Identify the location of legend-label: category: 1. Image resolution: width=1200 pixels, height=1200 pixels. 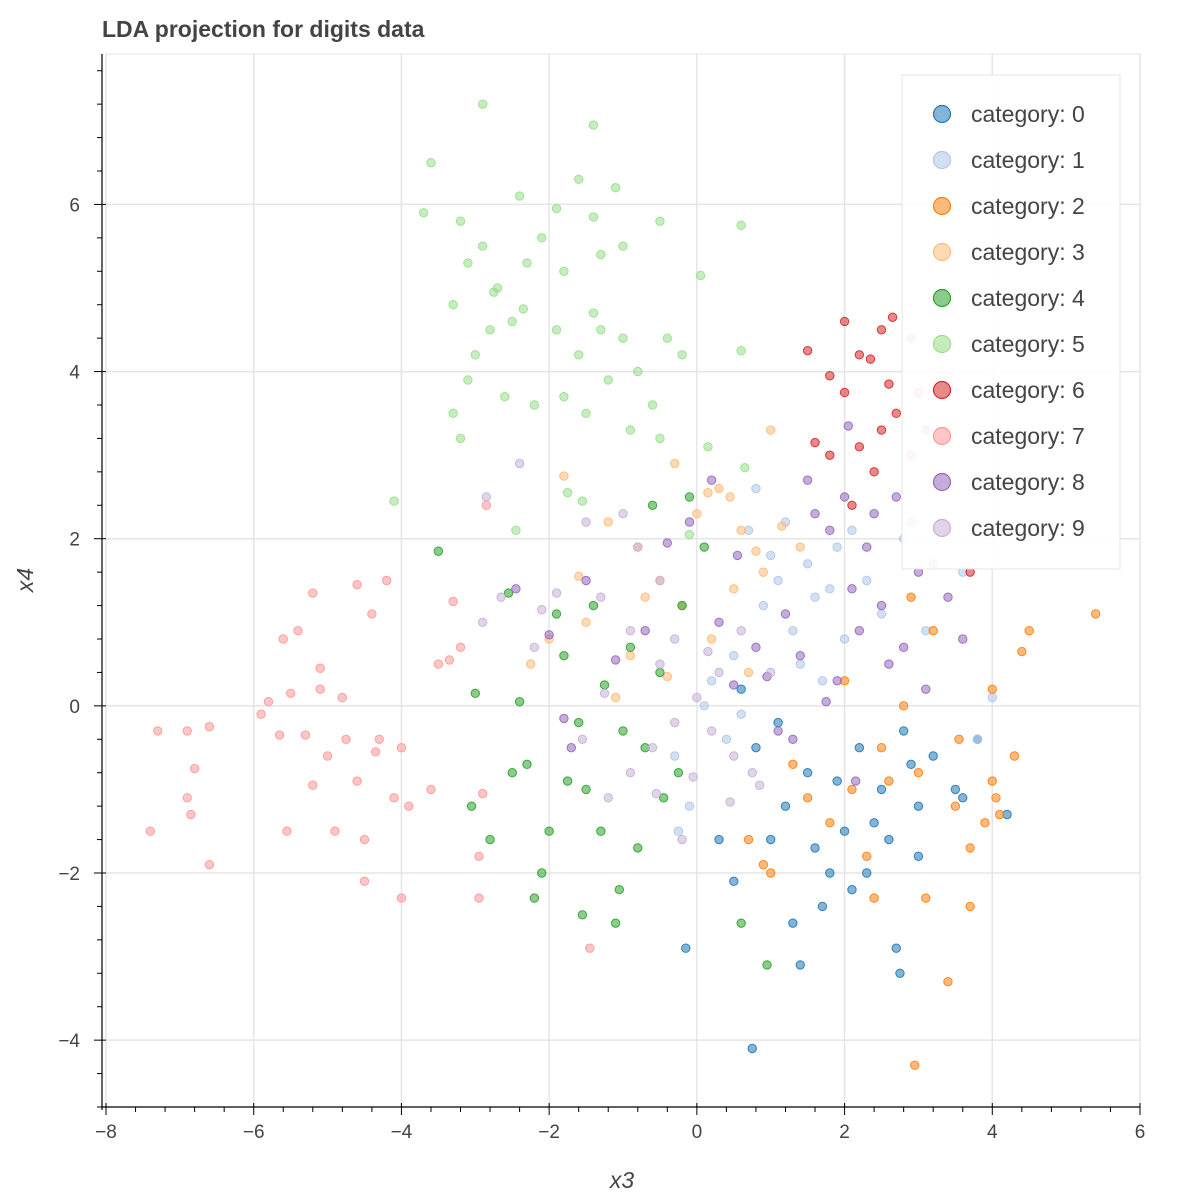
(1028, 160).